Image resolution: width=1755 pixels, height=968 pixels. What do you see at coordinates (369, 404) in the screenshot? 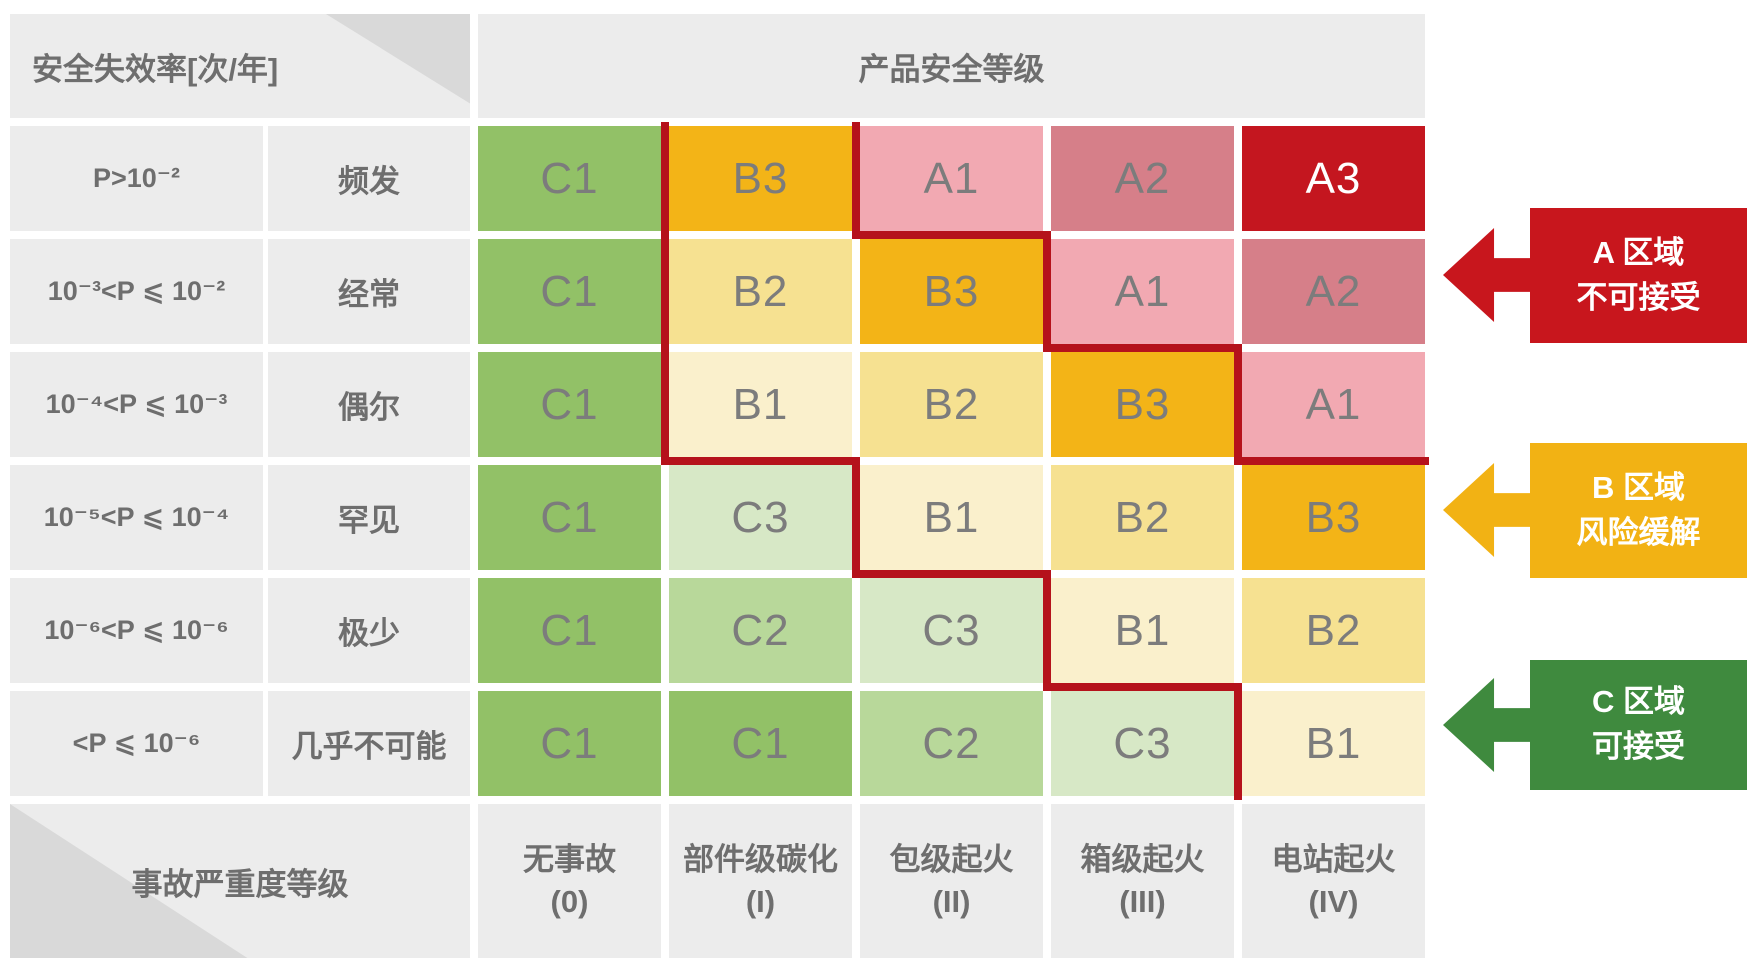
I see `frequency-label: 偶尔` at bounding box center [369, 404].